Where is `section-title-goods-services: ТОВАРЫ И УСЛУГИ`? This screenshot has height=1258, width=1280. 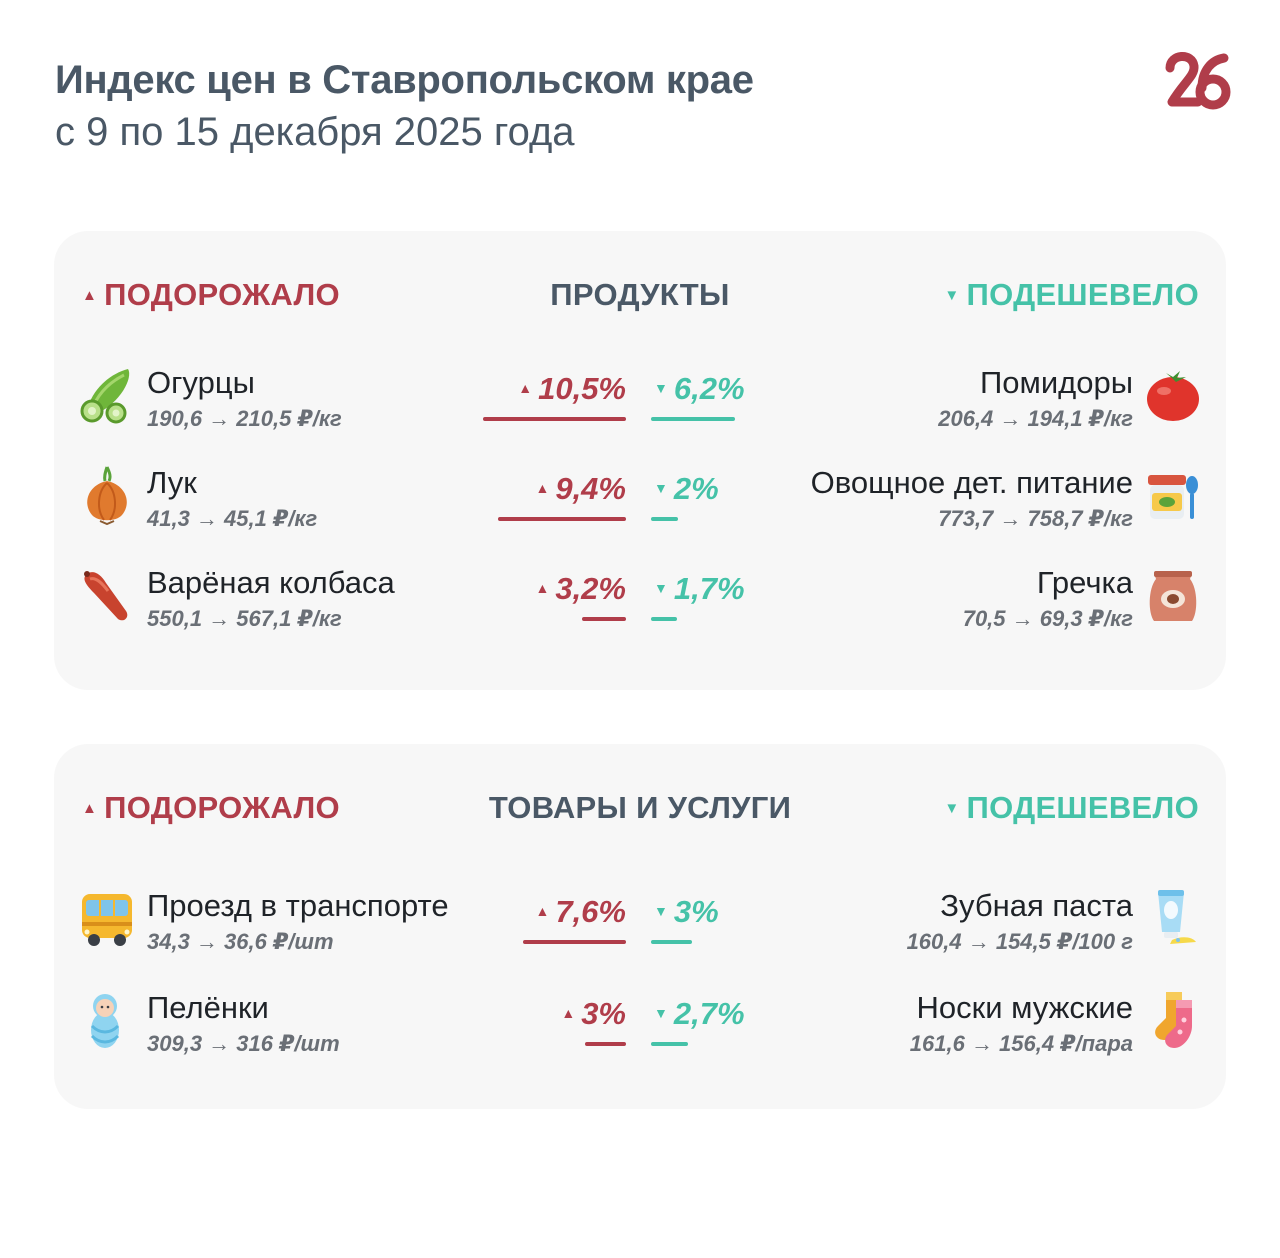 section-title-goods-services: ТОВАРЫ И УСЛУГИ is located at coordinates (640, 807).